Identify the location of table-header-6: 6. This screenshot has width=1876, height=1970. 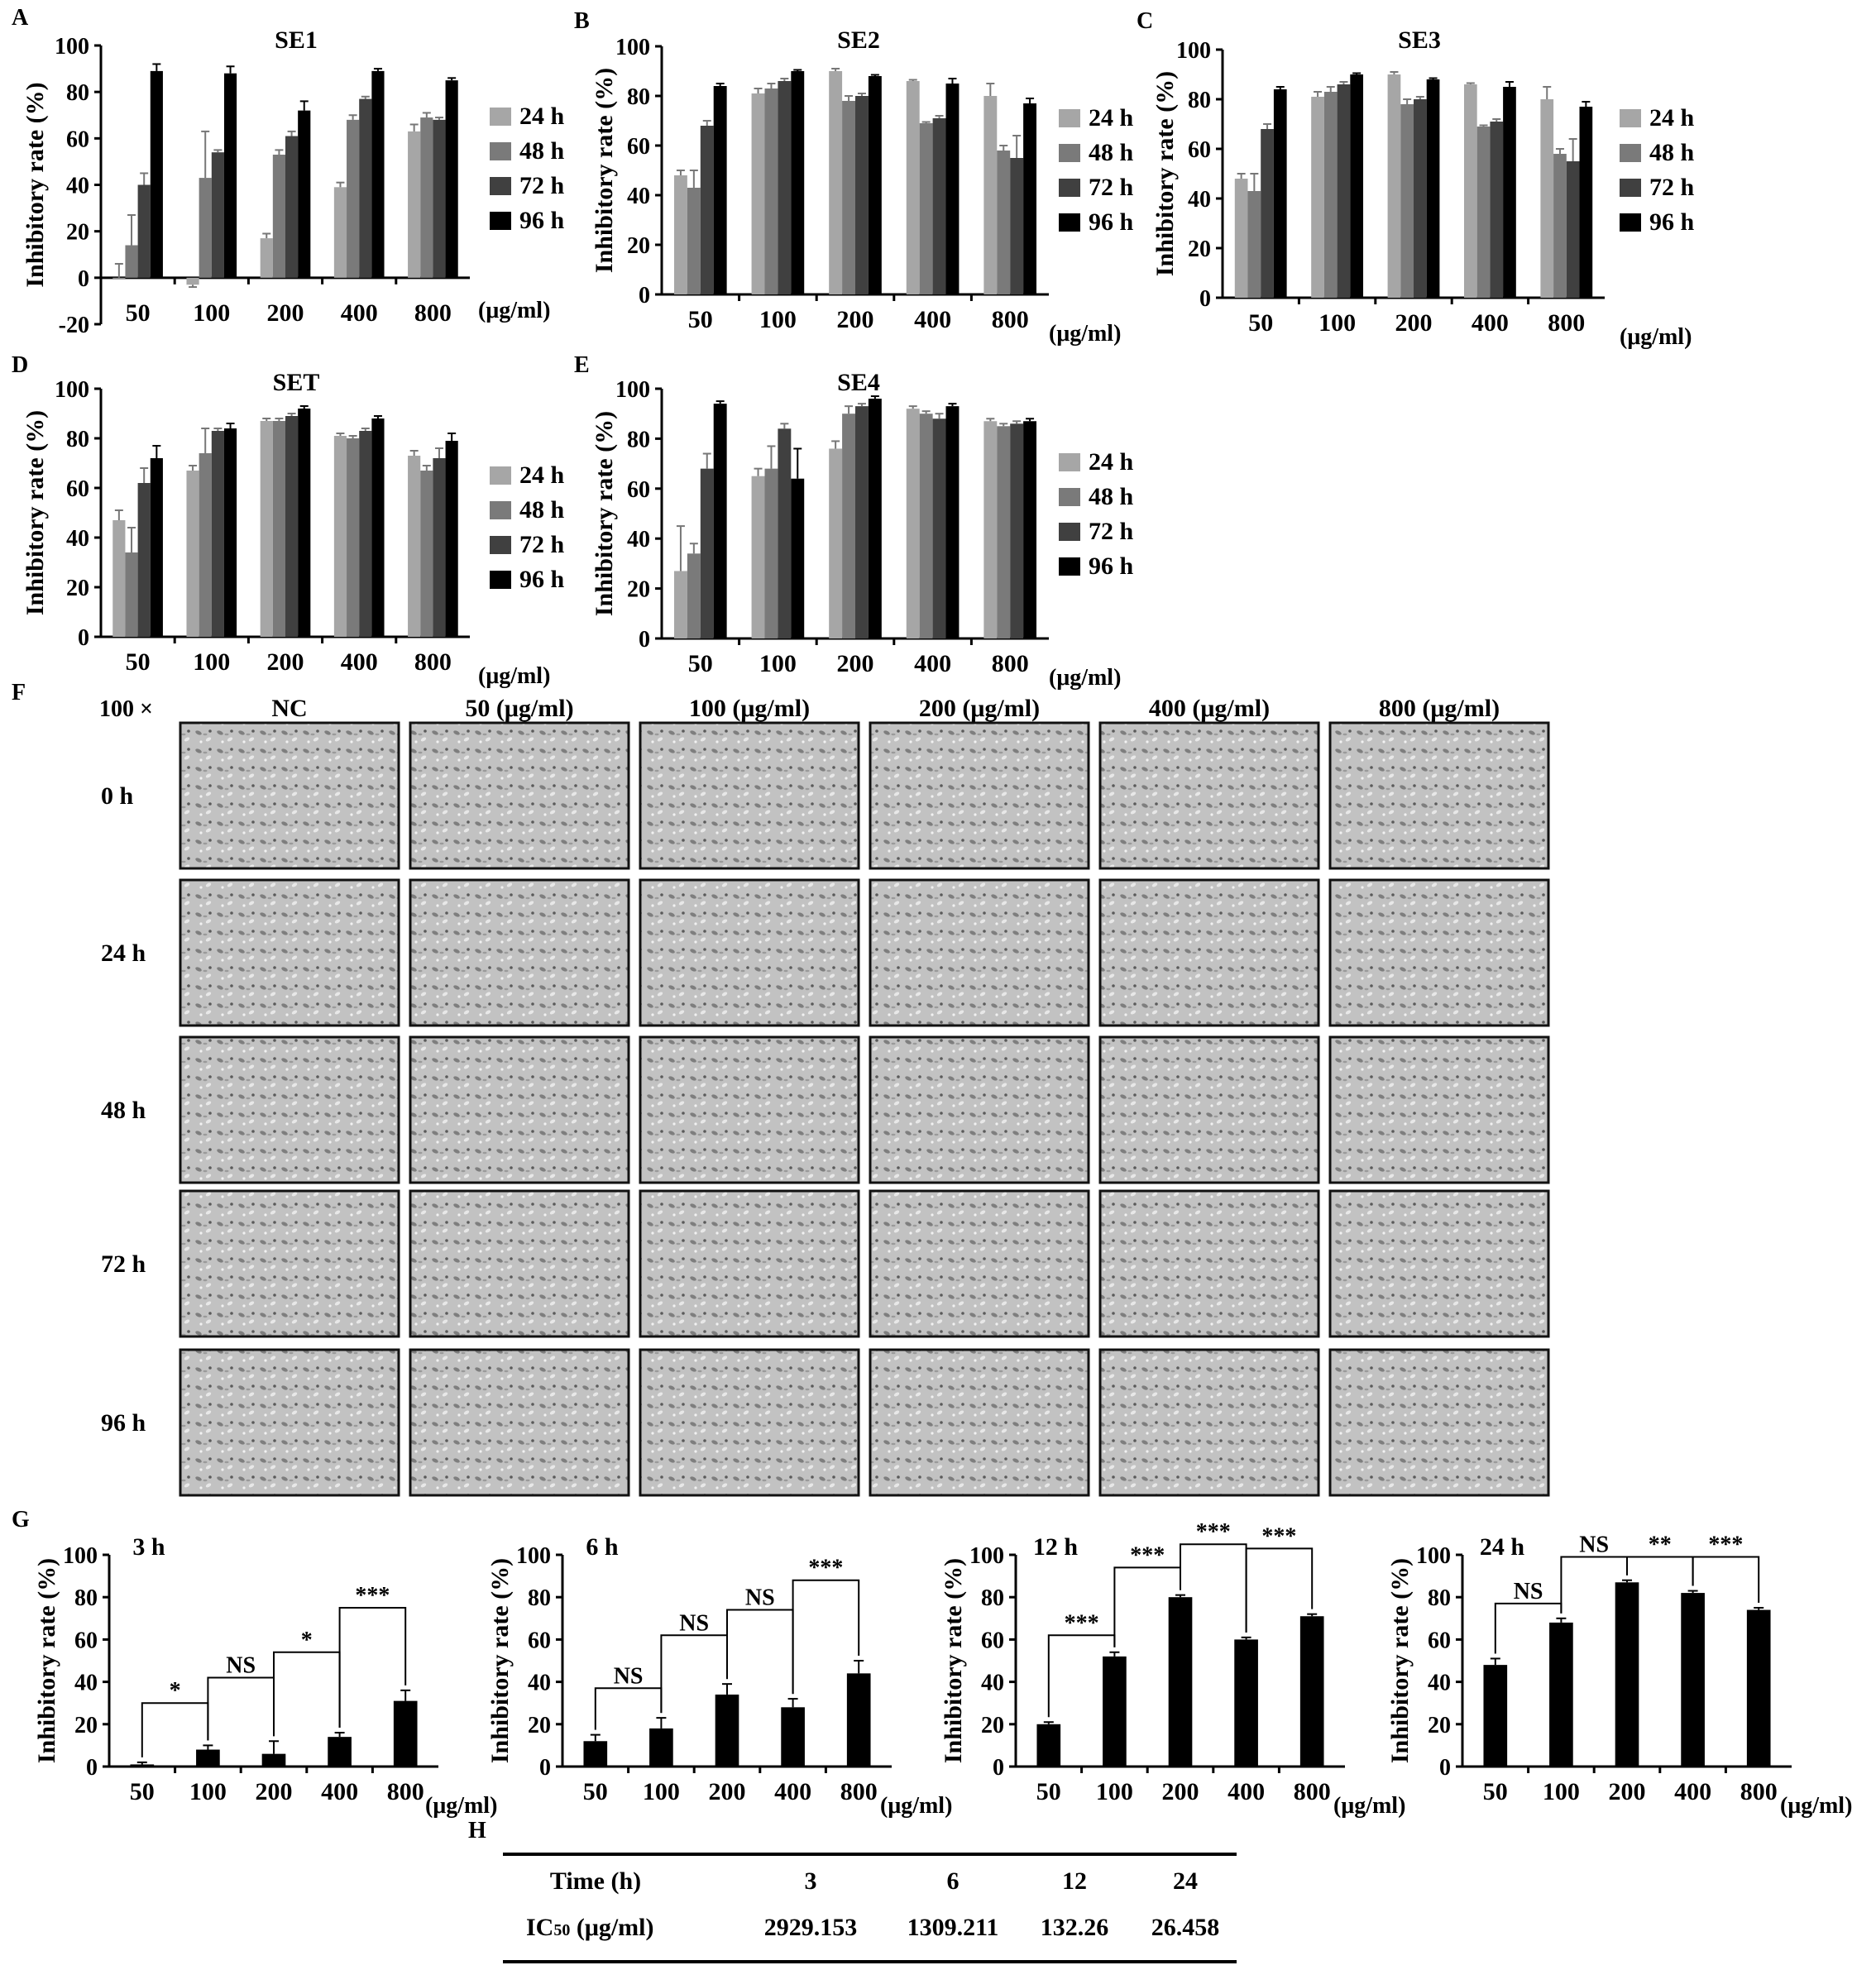
(953, 1881).